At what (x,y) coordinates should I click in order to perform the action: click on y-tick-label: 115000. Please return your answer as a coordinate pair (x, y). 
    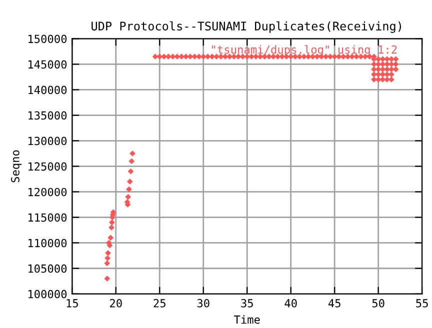
    Looking at the image, I should click on (47, 217).